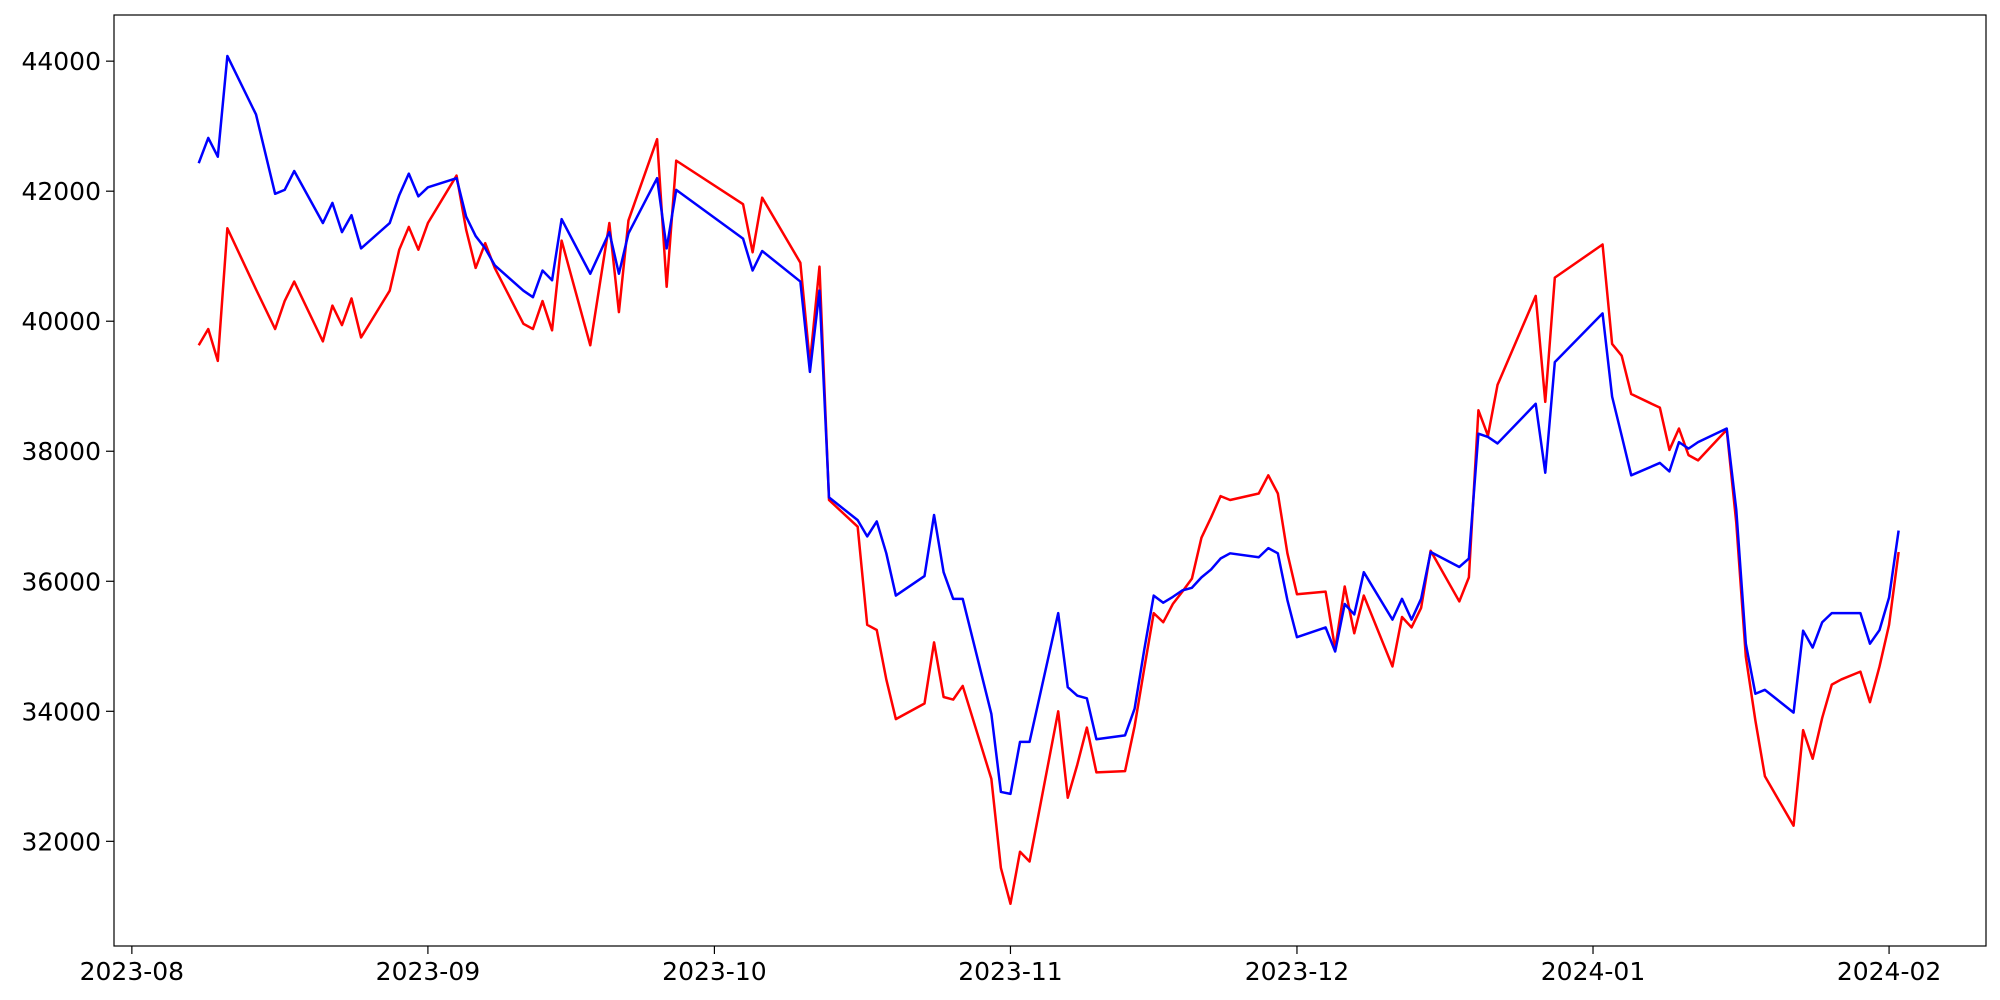 The width and height of the screenshot is (2000, 1000). Describe the element at coordinates (61, 711) in the screenshot. I see `y-tick-label: 34000` at that location.